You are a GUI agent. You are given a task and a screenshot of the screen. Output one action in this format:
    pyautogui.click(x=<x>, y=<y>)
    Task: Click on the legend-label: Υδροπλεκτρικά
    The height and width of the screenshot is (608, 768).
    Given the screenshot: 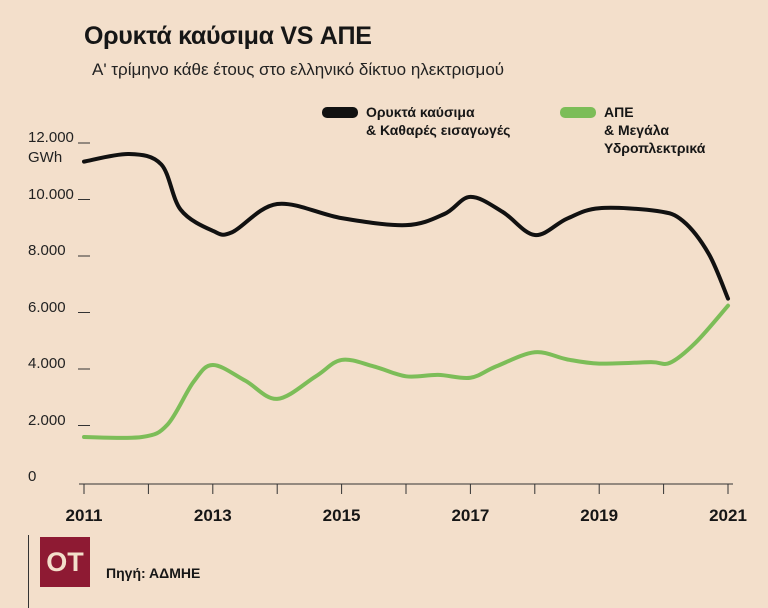 What is the action you would take?
    pyautogui.click(x=655, y=148)
    